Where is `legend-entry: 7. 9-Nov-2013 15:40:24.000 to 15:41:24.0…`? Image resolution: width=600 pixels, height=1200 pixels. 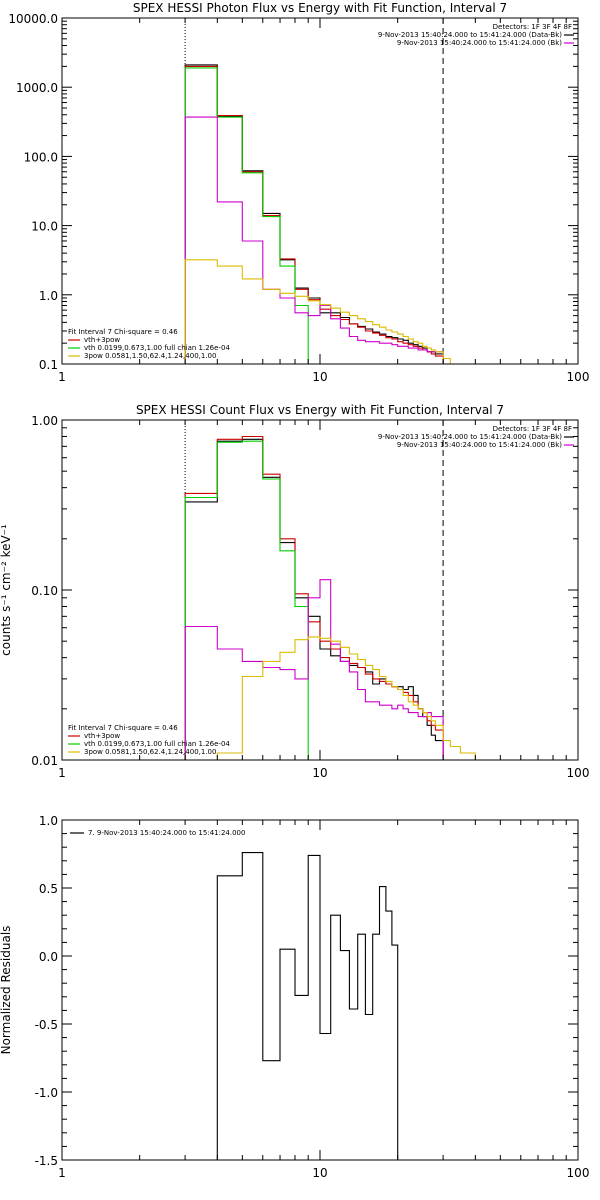 legend-entry: 7. 9-Nov-2013 15:40:24.000 to 15:41:24.0… is located at coordinates (166, 833).